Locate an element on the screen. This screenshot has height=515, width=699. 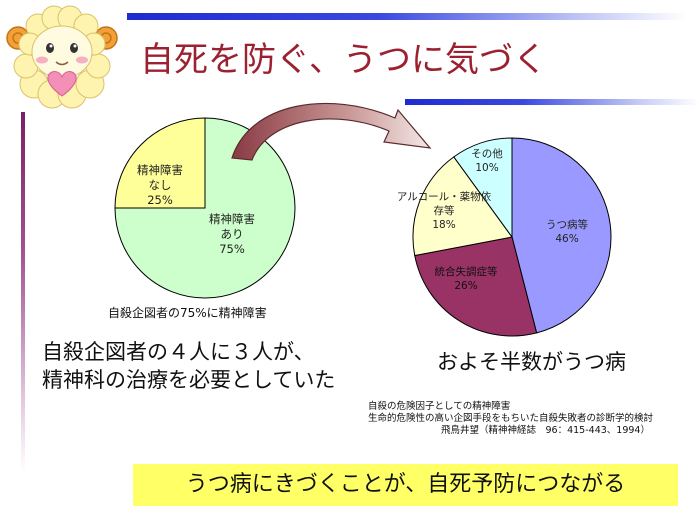
left-summary-line-2: 精神科の治療を必要としていた is located at coordinates (189, 380).